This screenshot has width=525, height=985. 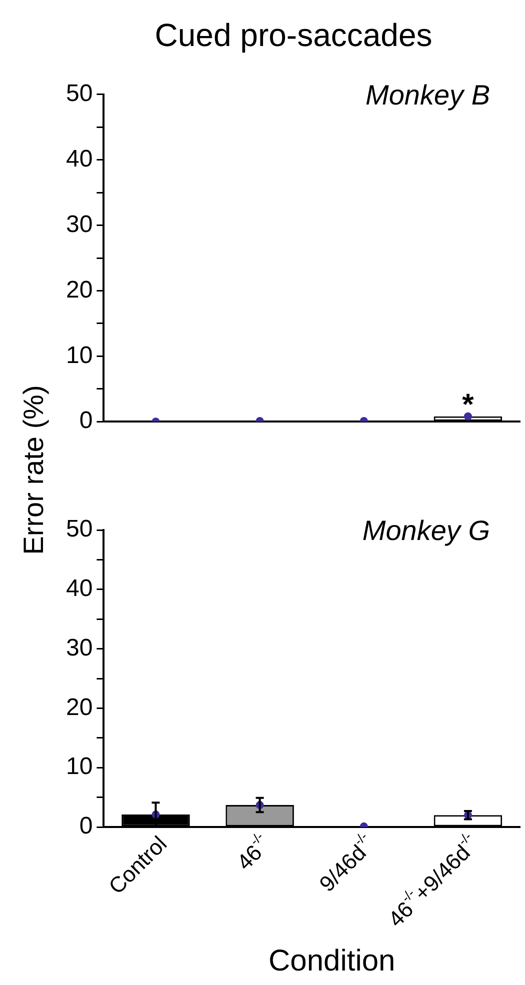 What do you see at coordinates (428, 94) in the screenshot?
I see `annotation: Monkey B` at bounding box center [428, 94].